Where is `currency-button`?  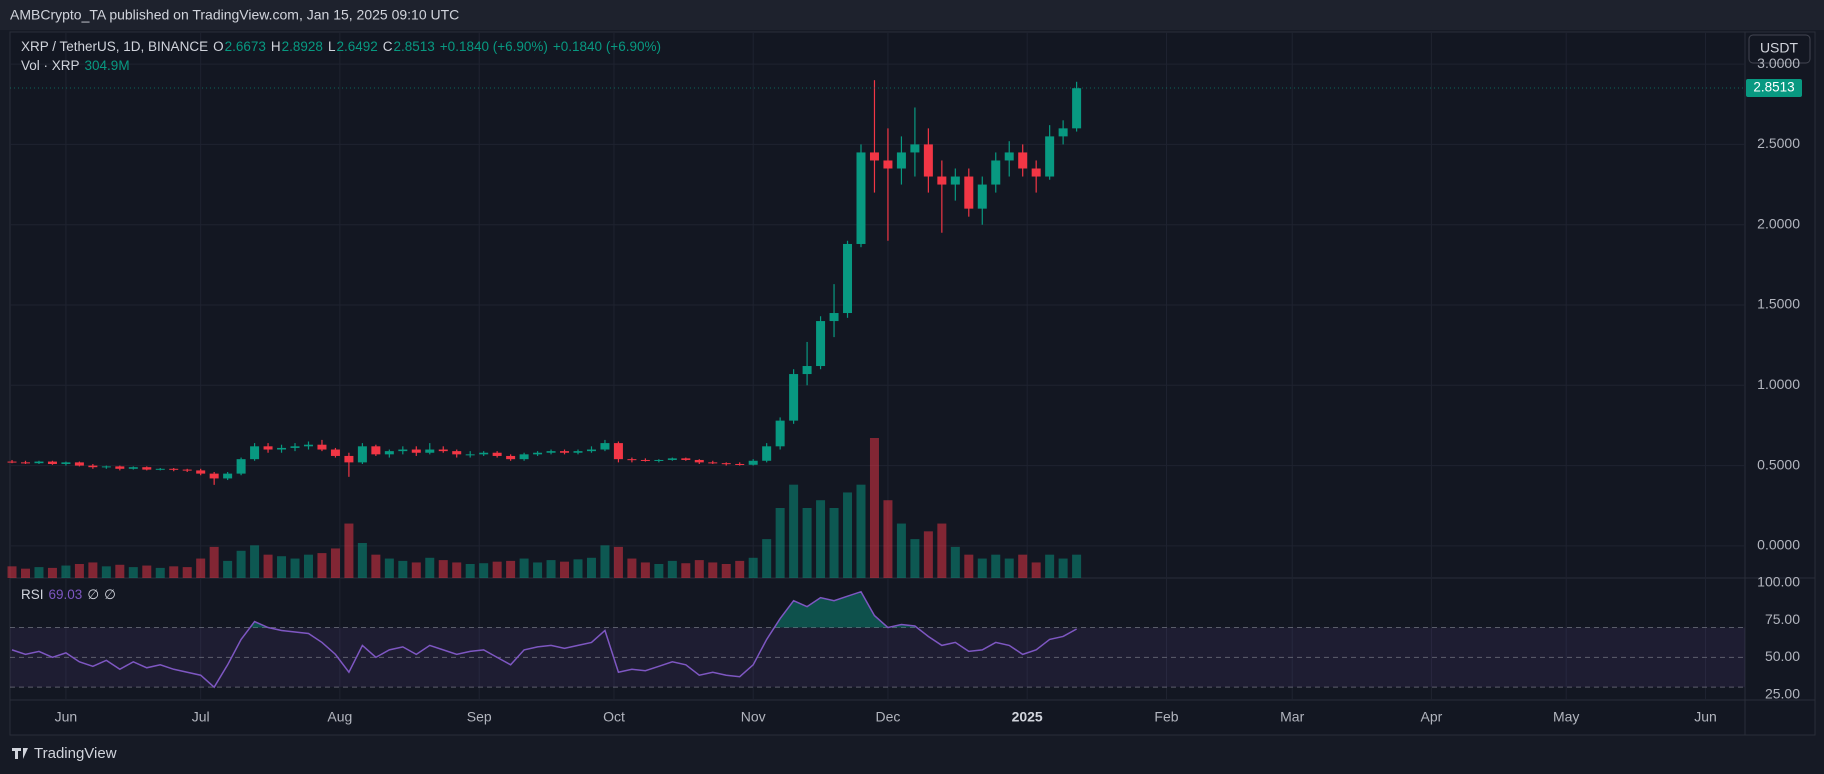
currency-button is located at coordinates (1779, 49).